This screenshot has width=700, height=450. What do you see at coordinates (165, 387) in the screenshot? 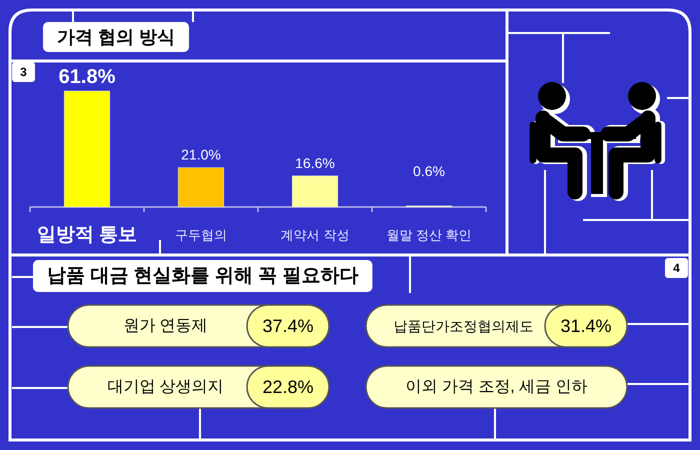
I see `category-label: 대기업 상생의지` at bounding box center [165, 387].